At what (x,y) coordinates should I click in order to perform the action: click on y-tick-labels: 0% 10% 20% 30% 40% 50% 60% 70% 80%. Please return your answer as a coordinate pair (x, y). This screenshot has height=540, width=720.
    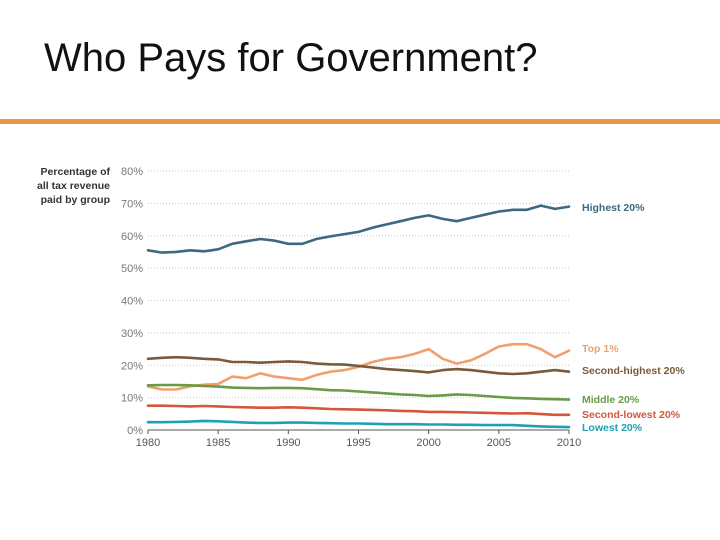
    Looking at the image, I should click on (132, 301).